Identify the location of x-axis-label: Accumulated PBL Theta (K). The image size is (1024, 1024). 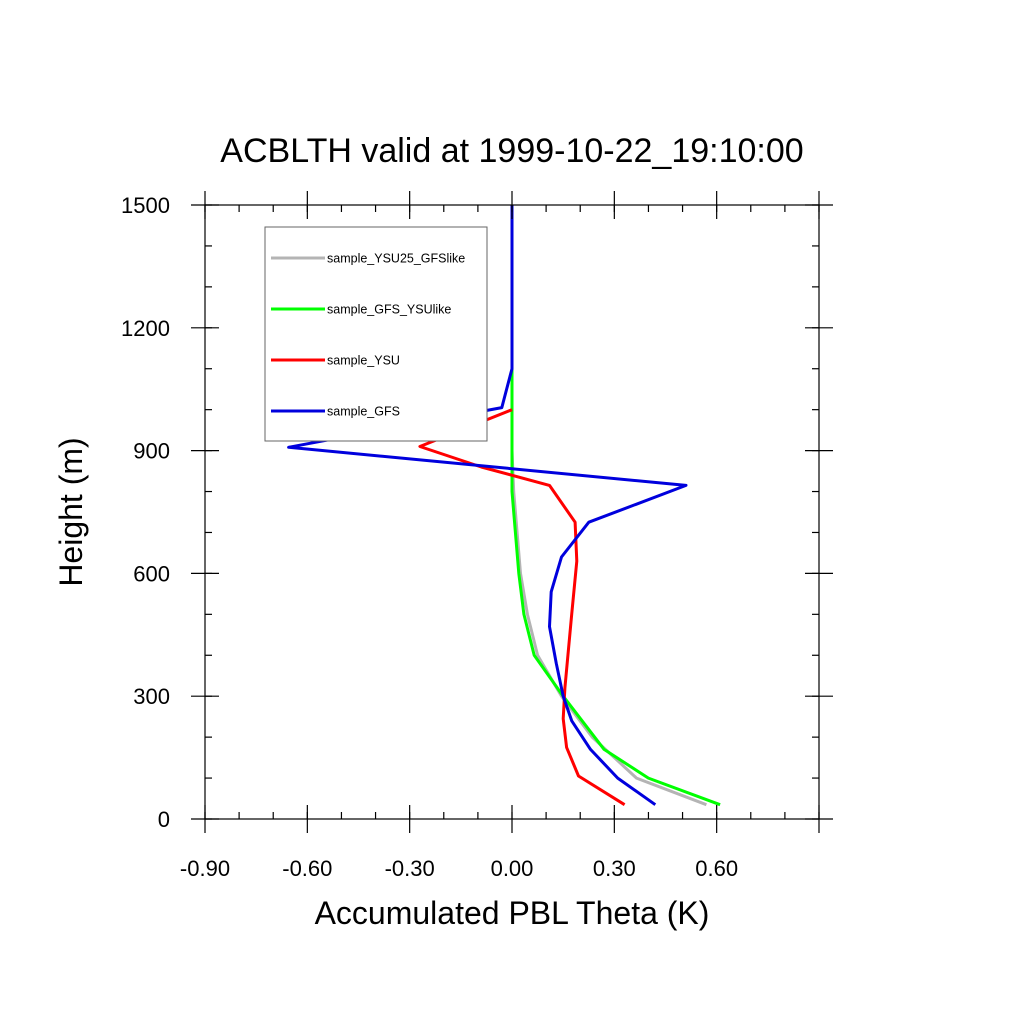
(512, 913).